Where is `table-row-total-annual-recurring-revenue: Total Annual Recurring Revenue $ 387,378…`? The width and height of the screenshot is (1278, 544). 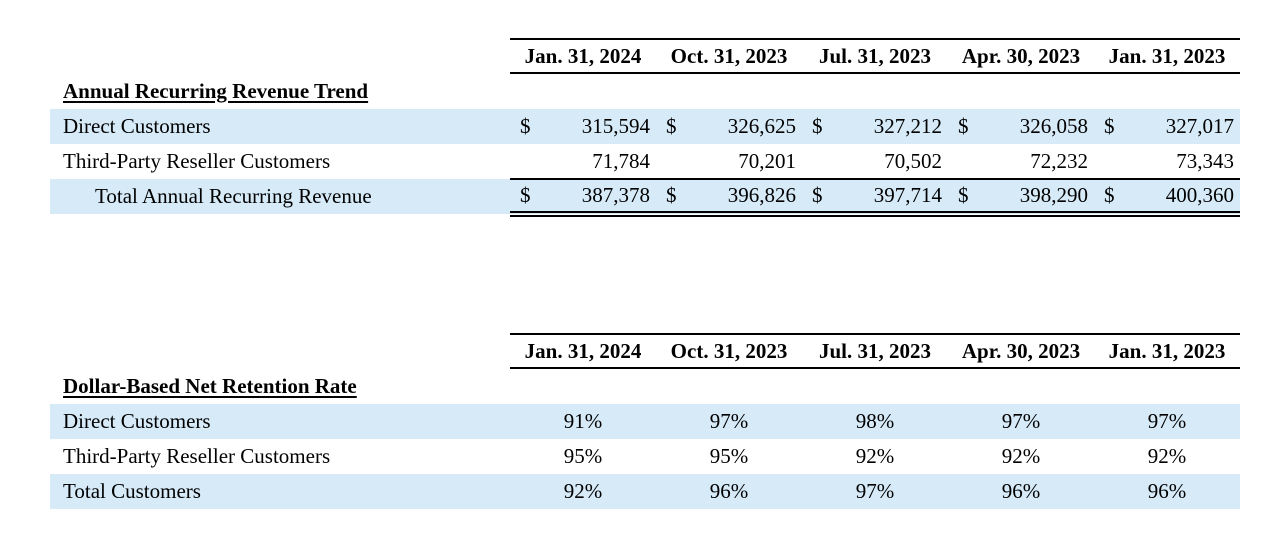
table-row-total-annual-recurring-revenue: Total Annual Recurring Revenue $ 387,378… is located at coordinates (645, 198).